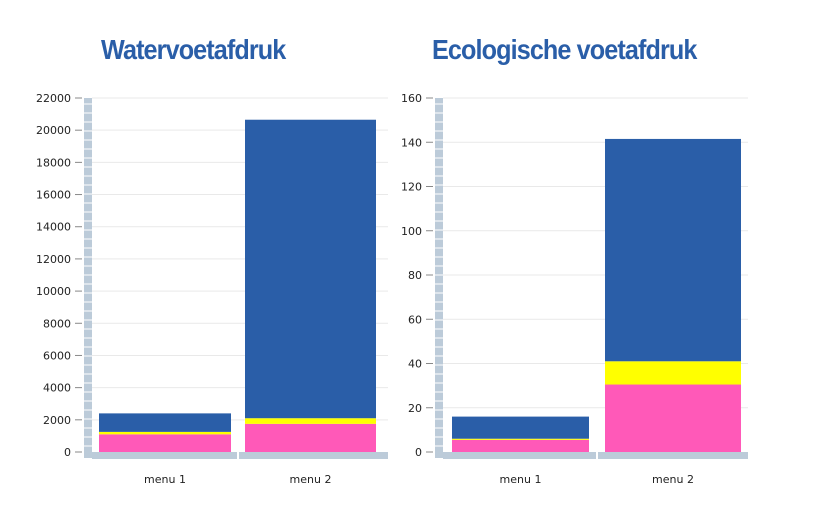  Describe the element at coordinates (564, 49) in the screenshot. I see `ecological-footprint-title: Ecologische voetafdruk` at that location.